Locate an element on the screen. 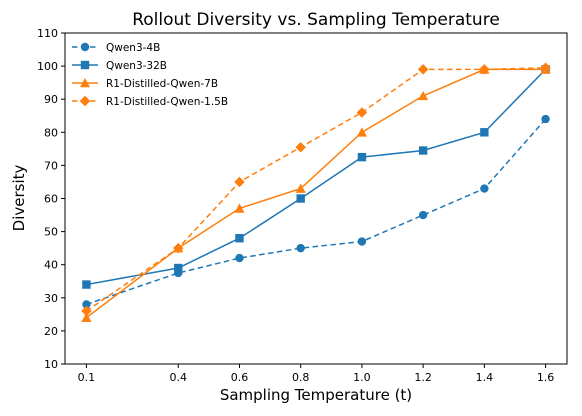 The width and height of the screenshot is (582, 416). legend-label: R1-Distilled-Qwen-7B is located at coordinates (162, 84).